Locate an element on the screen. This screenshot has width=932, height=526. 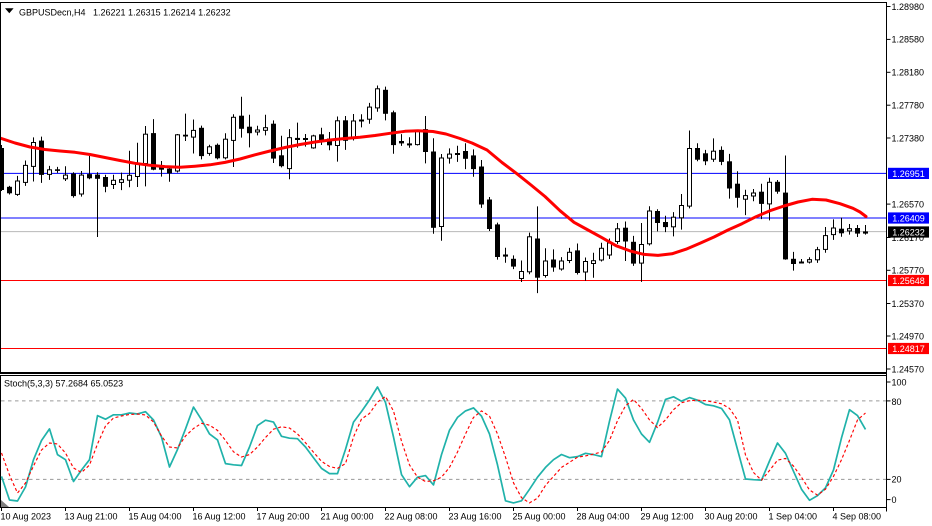
svg-text: 21 Aug 00:00 is located at coordinates (347, 517).